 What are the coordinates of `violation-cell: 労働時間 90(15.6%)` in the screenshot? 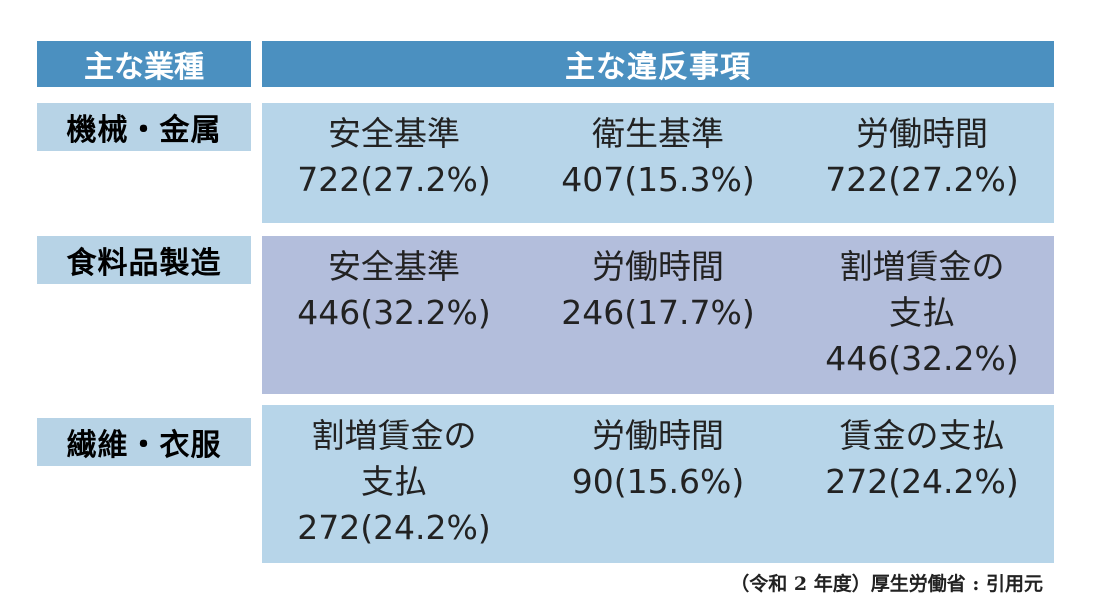 It's located at (658, 459).